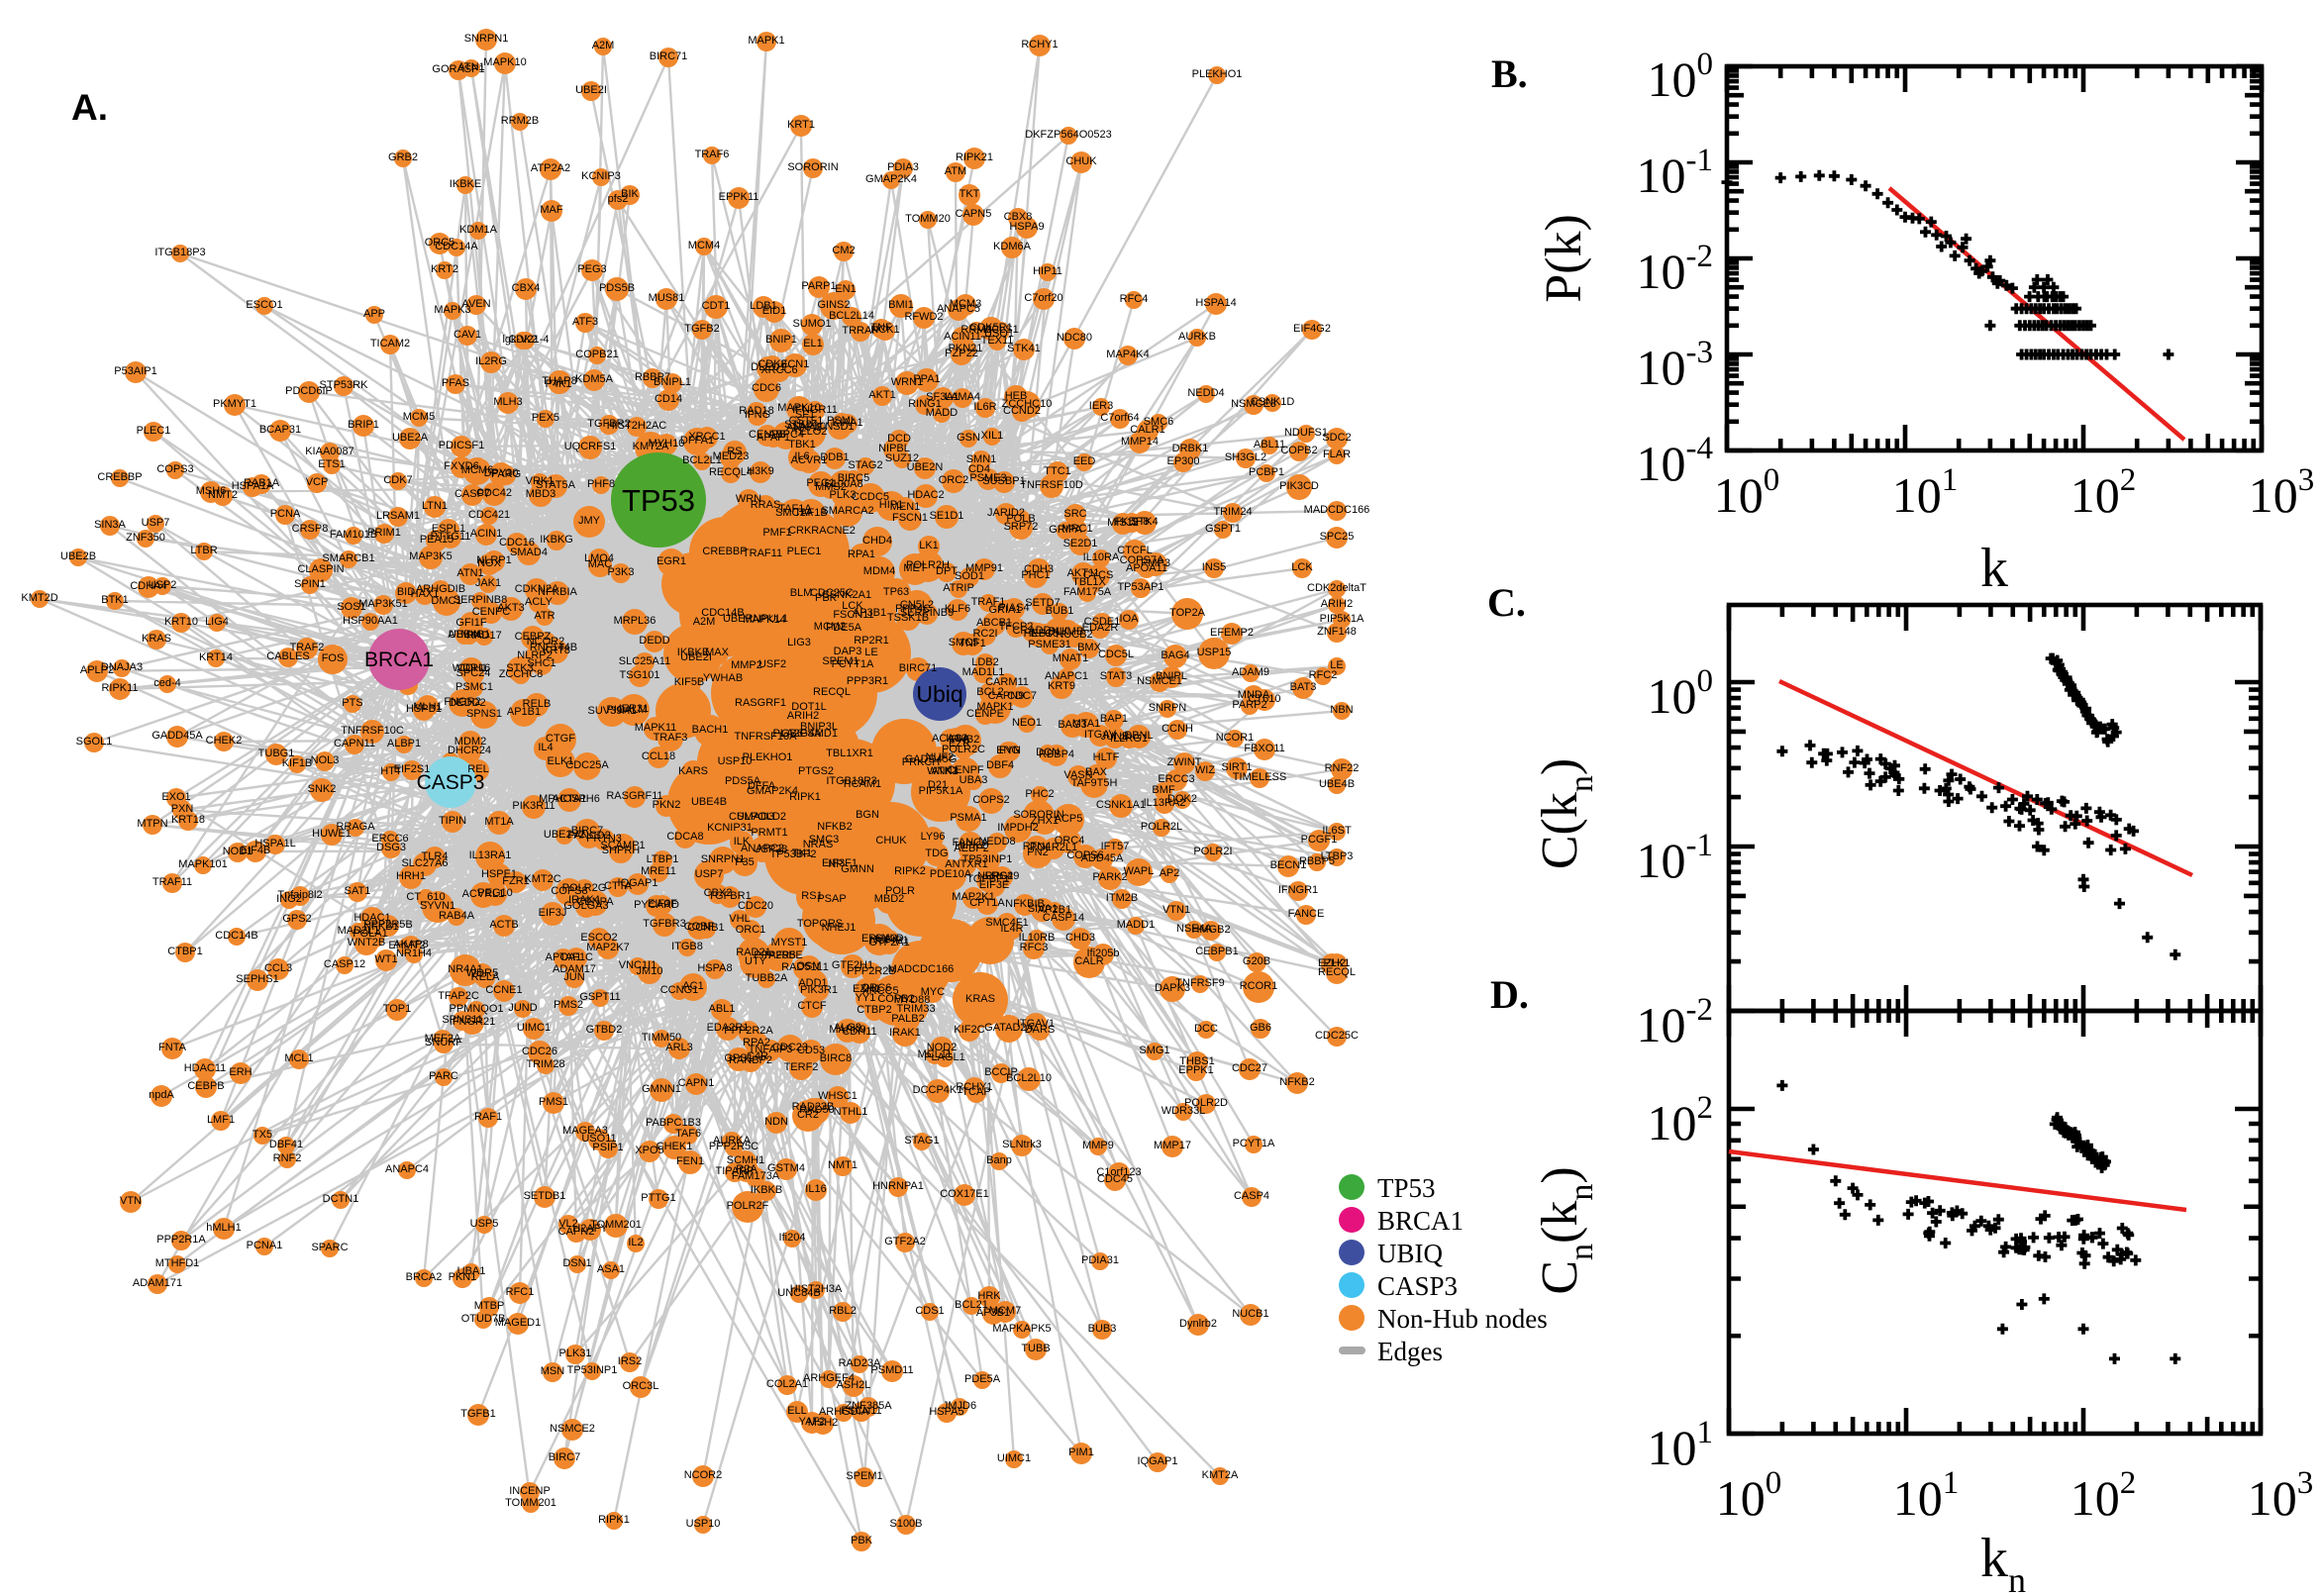  What do you see at coordinates (1215, 652) in the screenshot?
I see `svg-text: USP15` at bounding box center [1215, 652].